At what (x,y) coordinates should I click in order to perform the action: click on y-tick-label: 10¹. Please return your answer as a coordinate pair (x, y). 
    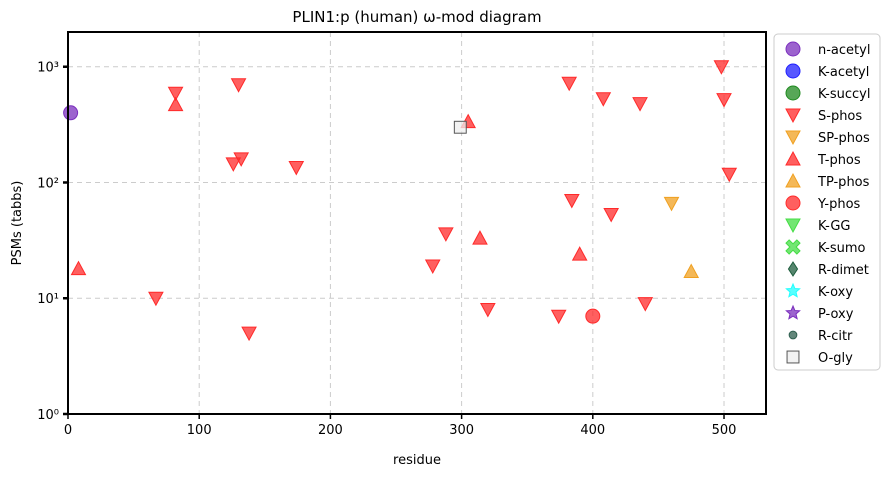
    Looking at the image, I should click on (48, 299).